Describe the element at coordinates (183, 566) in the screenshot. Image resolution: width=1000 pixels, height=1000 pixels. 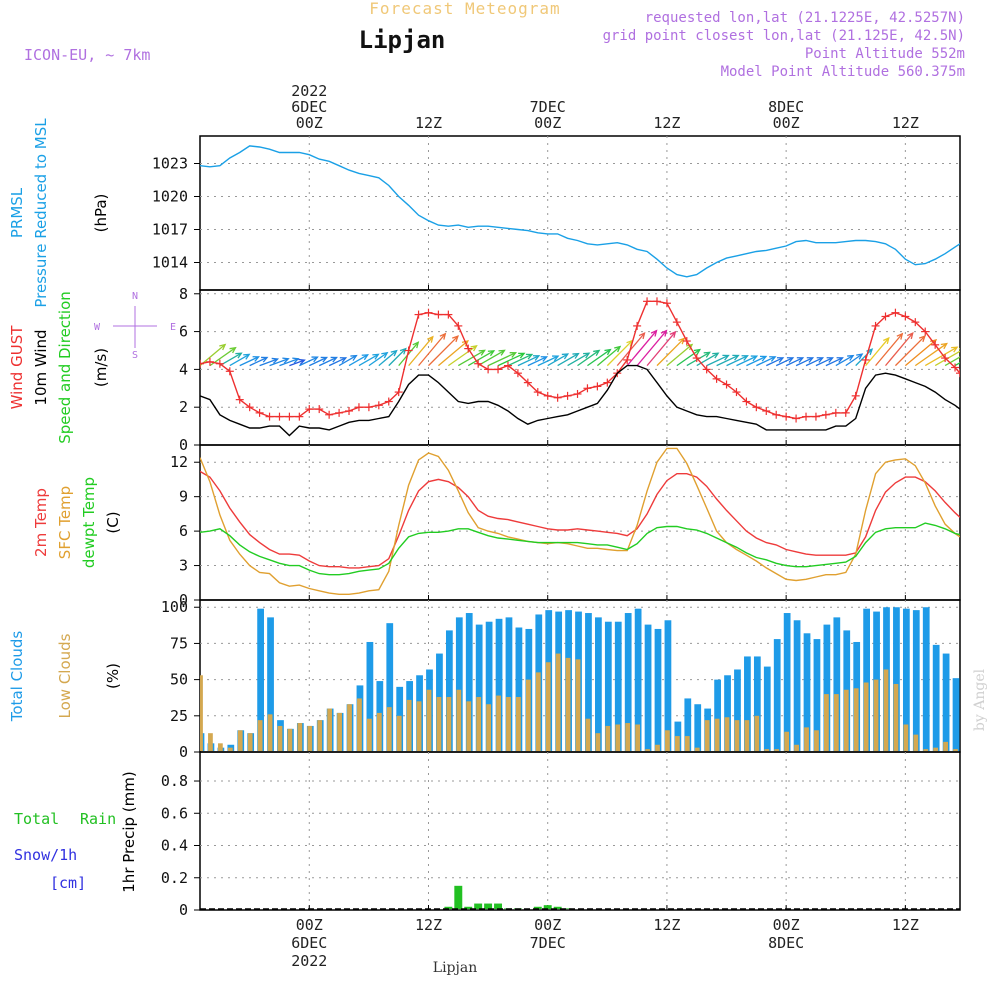
I see `temperature-ytick-label: 3` at that location.